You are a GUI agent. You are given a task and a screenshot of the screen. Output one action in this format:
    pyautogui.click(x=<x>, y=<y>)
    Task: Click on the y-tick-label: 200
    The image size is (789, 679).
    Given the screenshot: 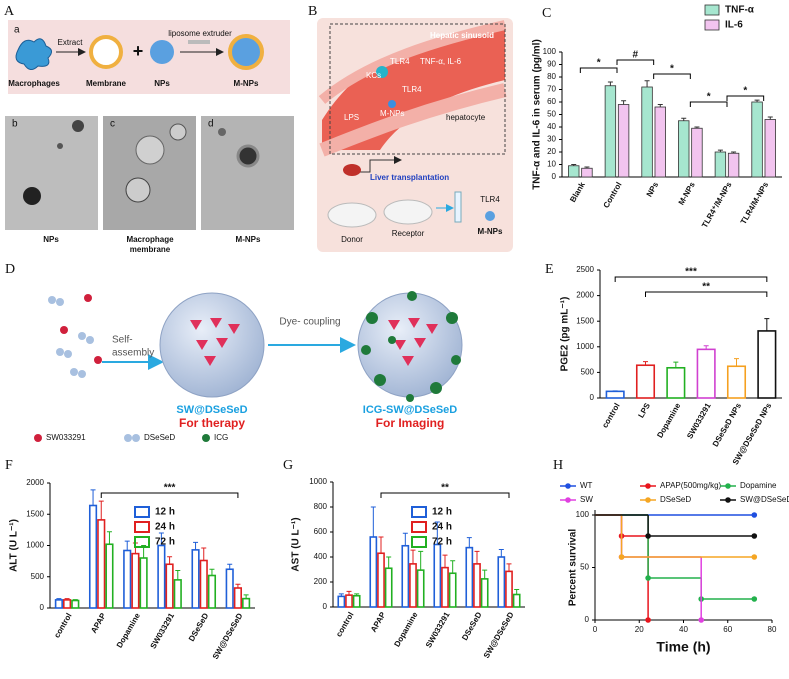 What is the action you would take?
    pyautogui.click(x=321, y=581)
    